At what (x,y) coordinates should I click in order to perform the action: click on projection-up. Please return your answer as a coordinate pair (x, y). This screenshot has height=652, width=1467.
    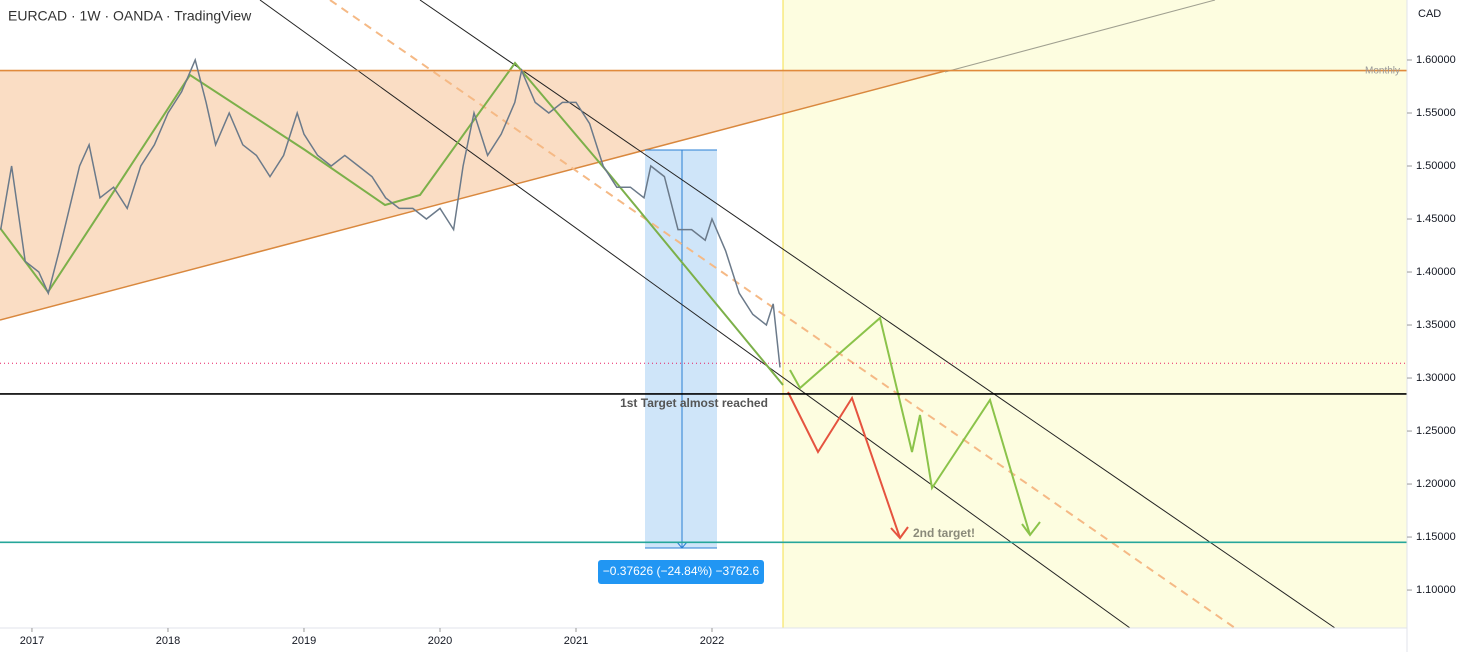
    Looking at the image, I should click on (910, 426).